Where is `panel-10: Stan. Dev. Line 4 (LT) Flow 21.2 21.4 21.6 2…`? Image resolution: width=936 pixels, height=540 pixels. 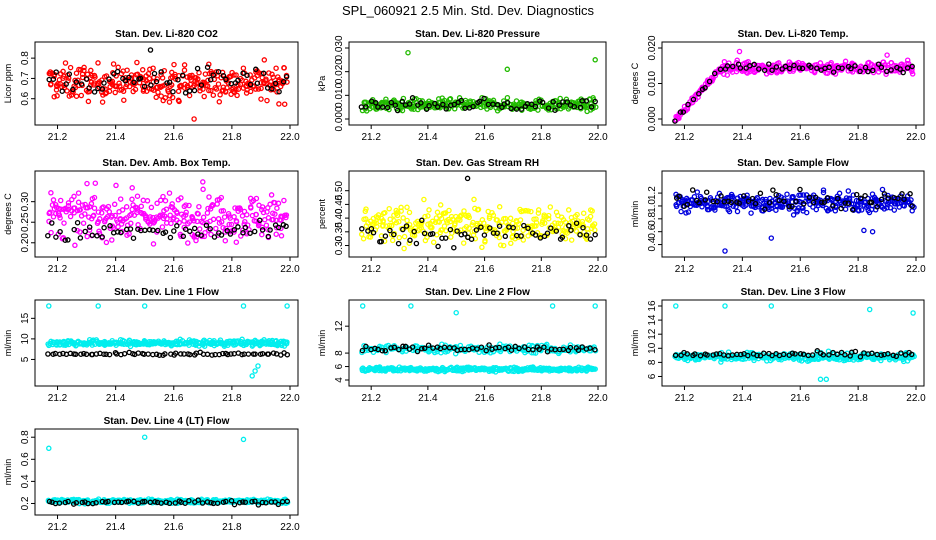 panel-10: Stan. Dev. Line 4 (LT) Flow 21.2 21.4 21.6 2… is located at coordinates (151, 474).